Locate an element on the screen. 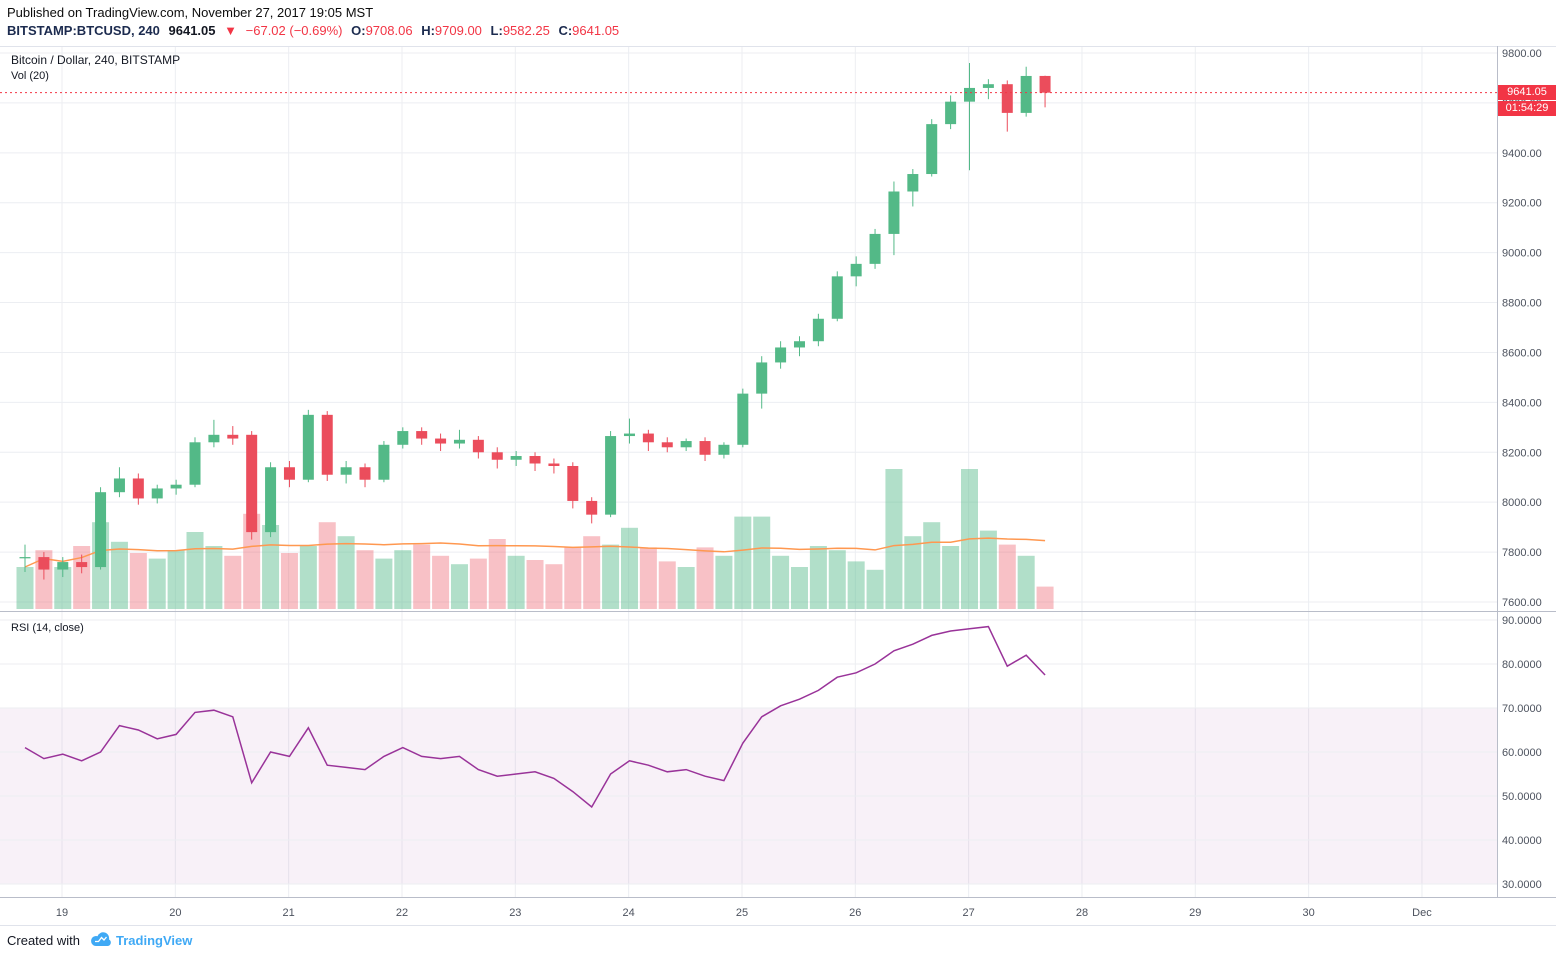 The width and height of the screenshot is (1556, 956). pane-title: Bitcoin / Dollar, 240, BITSTAMP is located at coordinates (96, 60).